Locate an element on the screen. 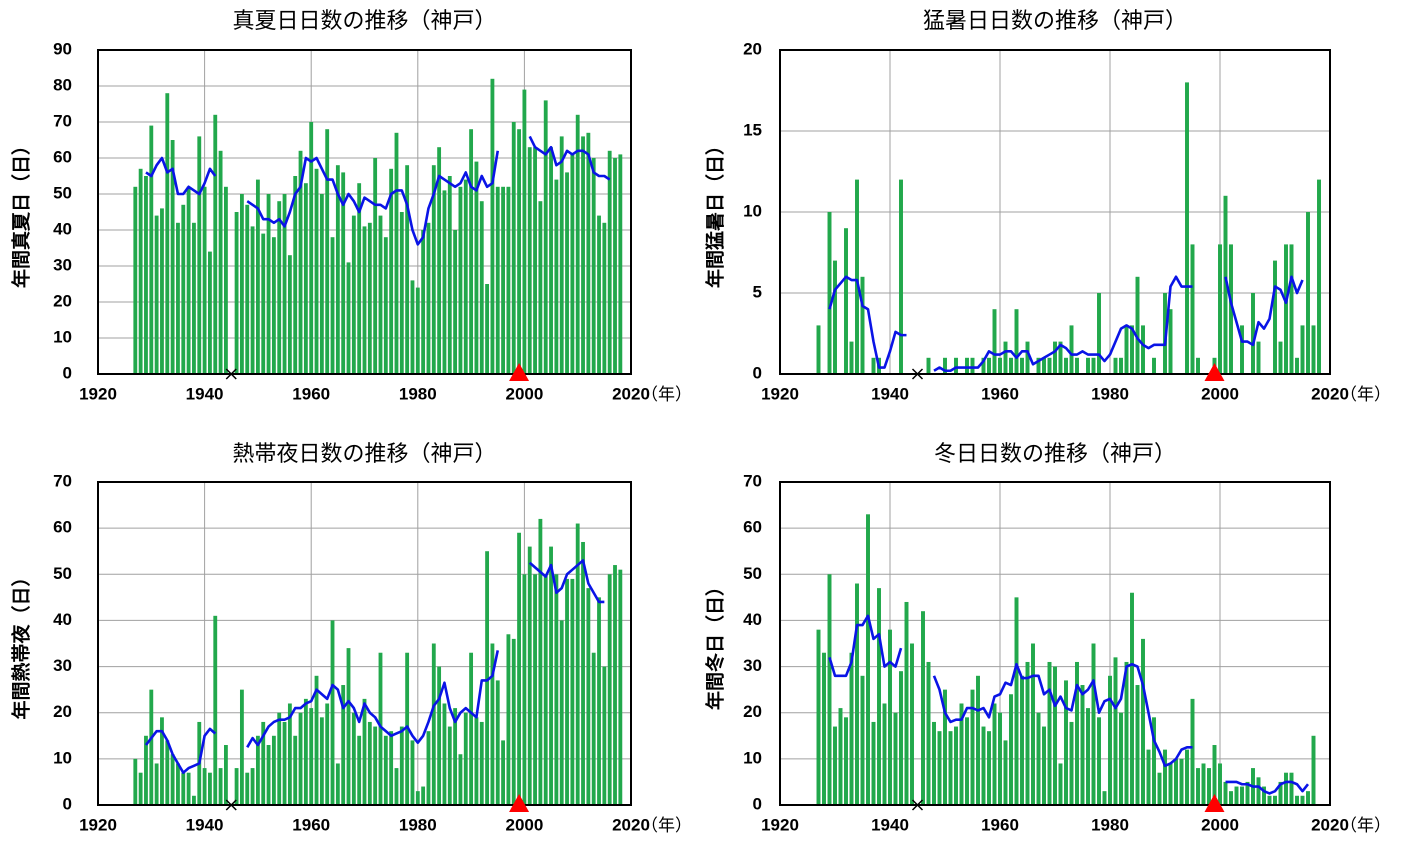 This screenshot has height=850, width=1426. x-tick-label: 1980 is located at coordinates (418, 824).